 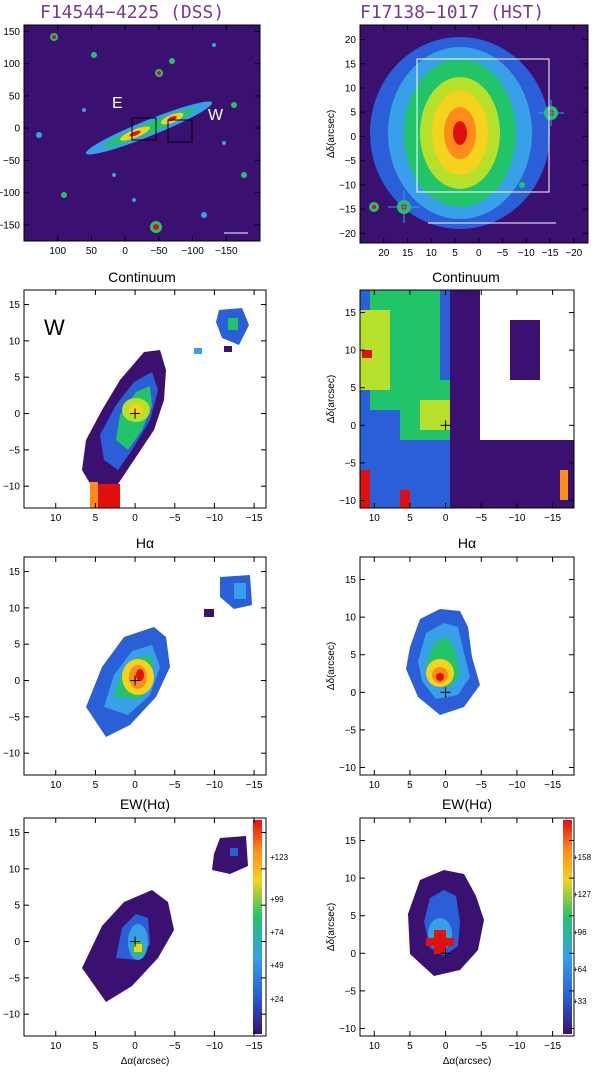 I want to click on continuum-map-left-plot, so click(x=165, y=408).